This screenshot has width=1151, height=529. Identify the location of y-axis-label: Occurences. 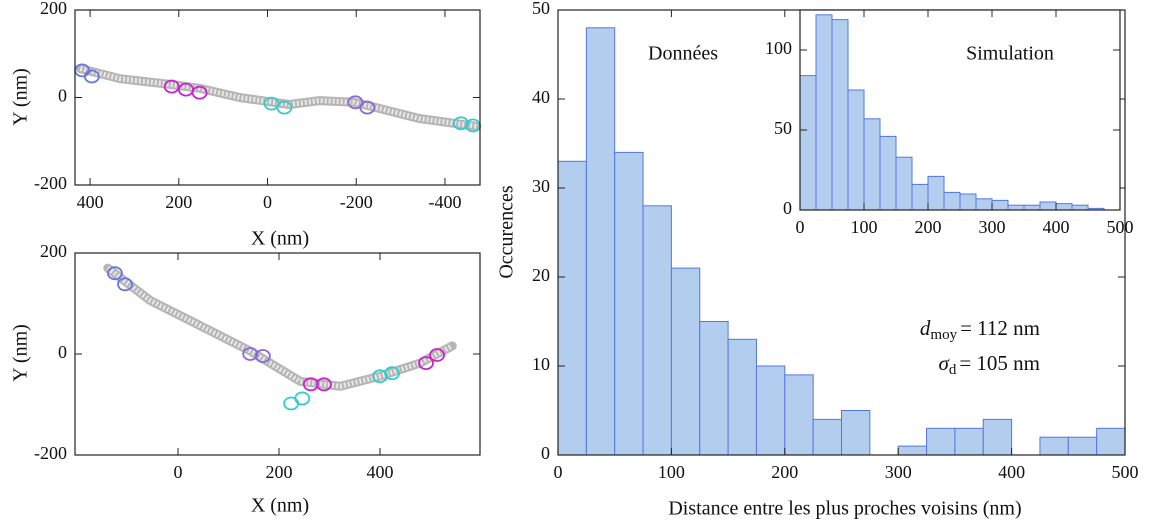
(507, 231).